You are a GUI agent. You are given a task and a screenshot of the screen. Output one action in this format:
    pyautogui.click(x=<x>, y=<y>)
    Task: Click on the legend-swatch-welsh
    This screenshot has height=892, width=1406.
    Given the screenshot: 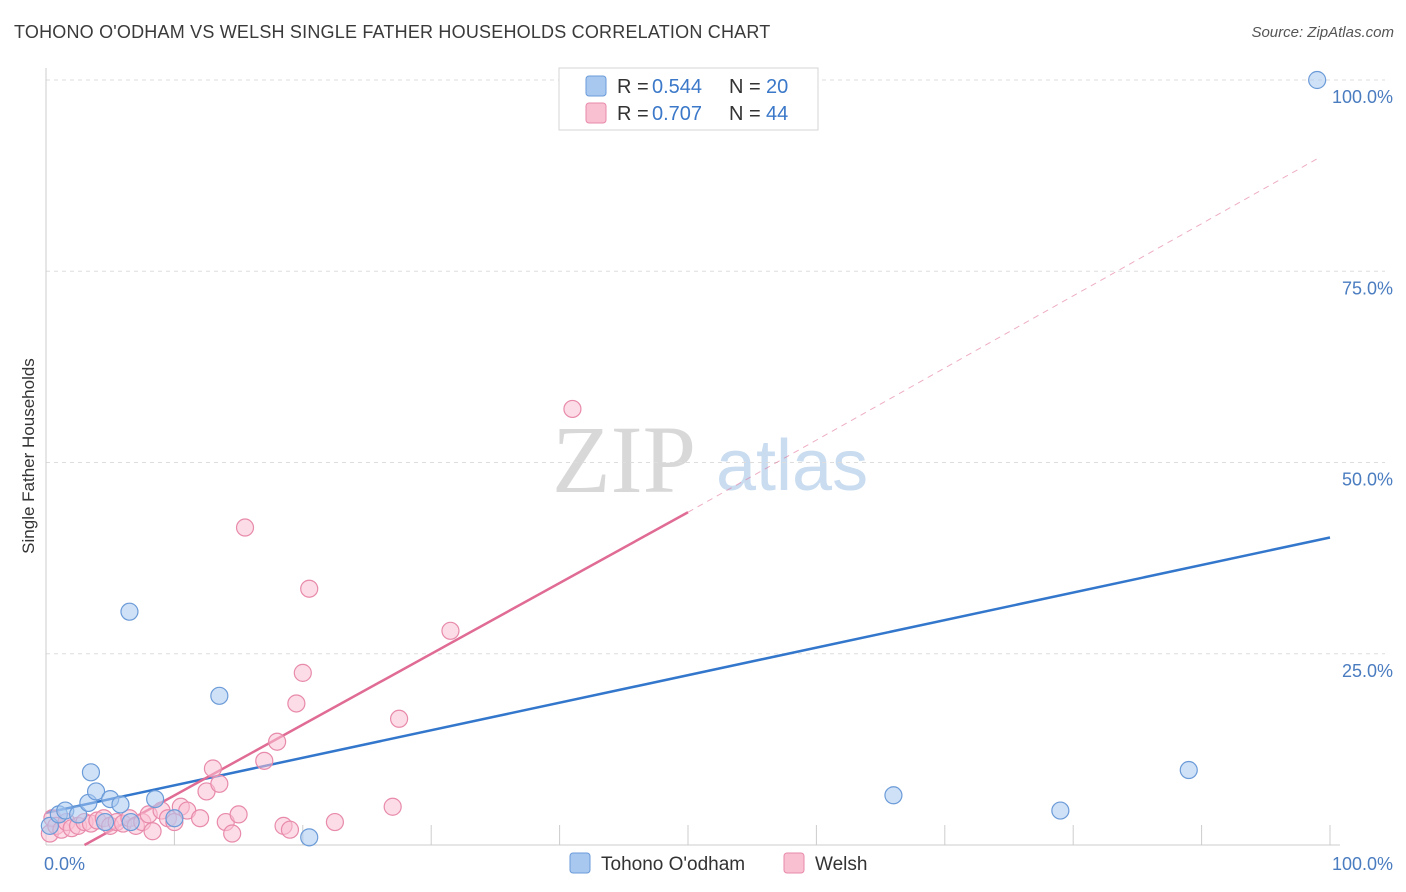 What is the action you would take?
    pyautogui.click(x=596, y=113)
    